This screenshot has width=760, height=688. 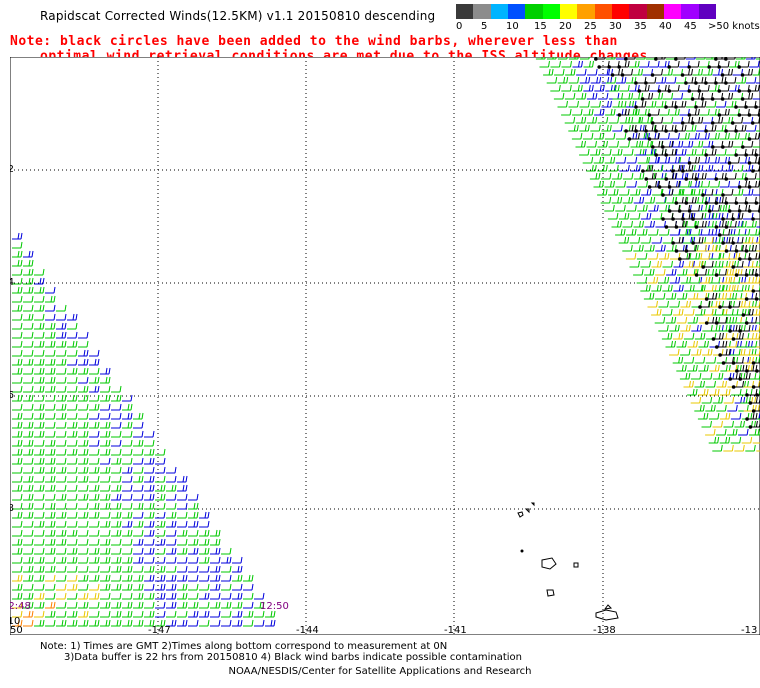 I want to click on wind-speed-scale-labels: 0 5 10 15 20 25 30 35 40 45 >50 knots, so click(x=608, y=26).